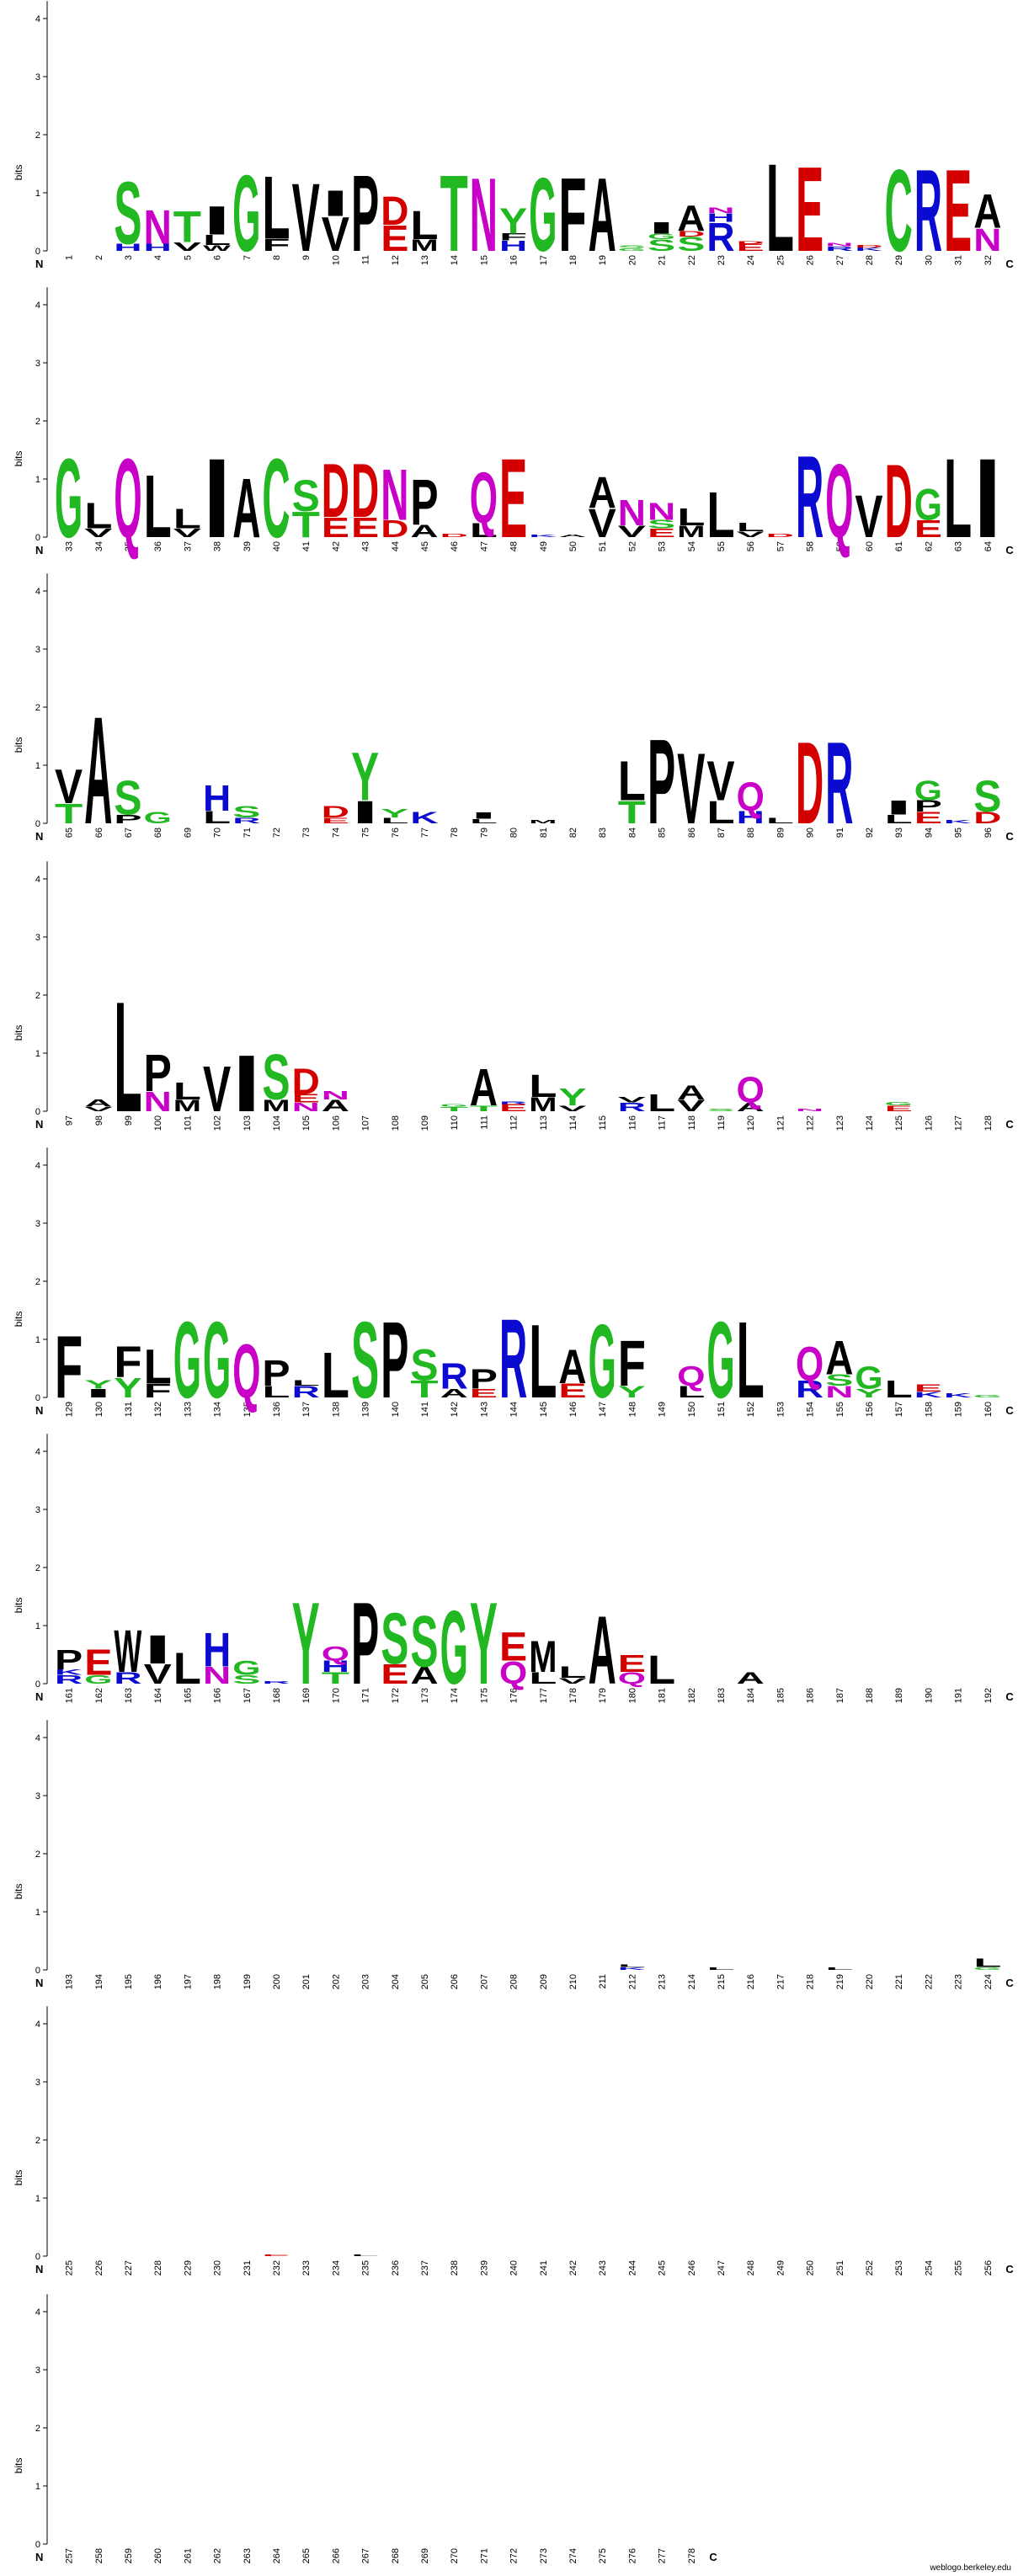 The height and width of the screenshot is (2576, 1018). Describe the element at coordinates (99, 2268) in the screenshot. I see `position-label: 226` at that location.